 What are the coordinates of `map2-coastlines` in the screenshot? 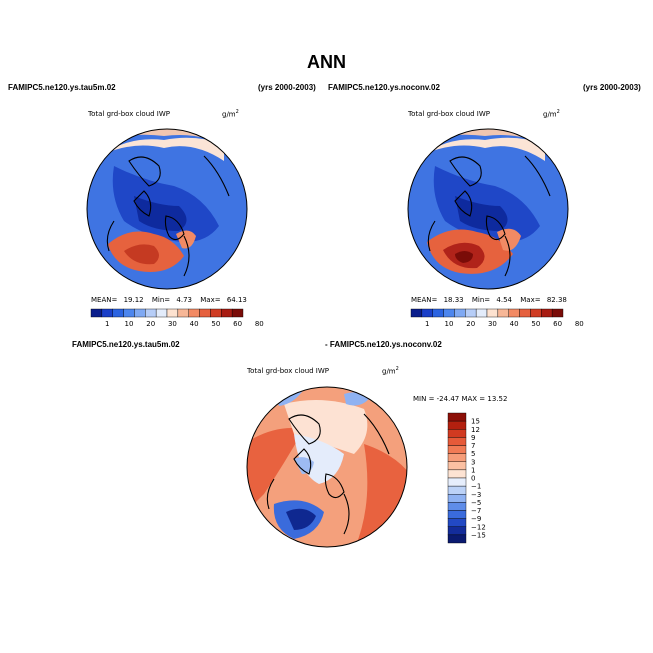 It's located at (489, 216).